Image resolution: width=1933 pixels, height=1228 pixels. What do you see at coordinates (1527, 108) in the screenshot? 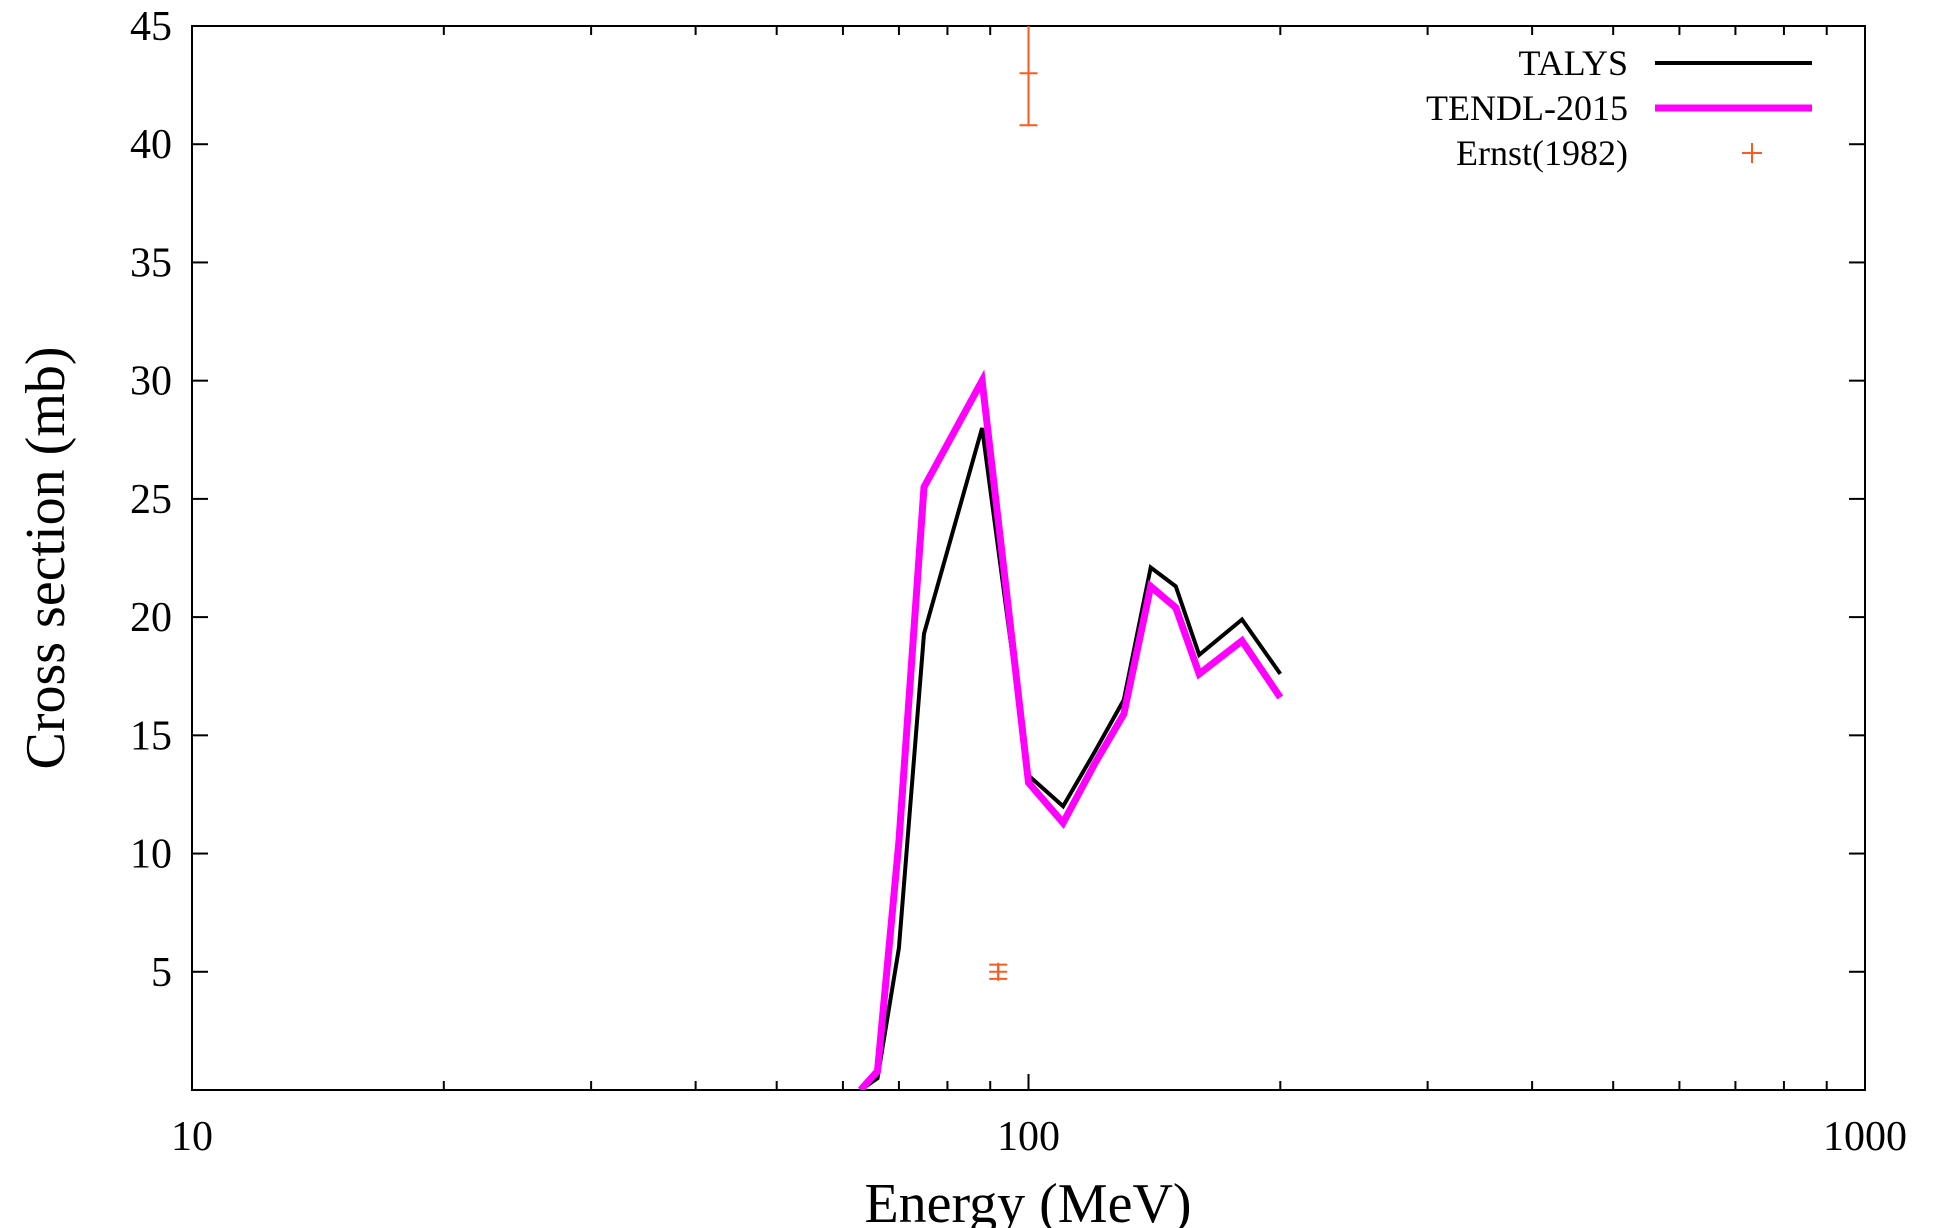
I see `legend-label-tendl-2015: TENDL-2015` at bounding box center [1527, 108].